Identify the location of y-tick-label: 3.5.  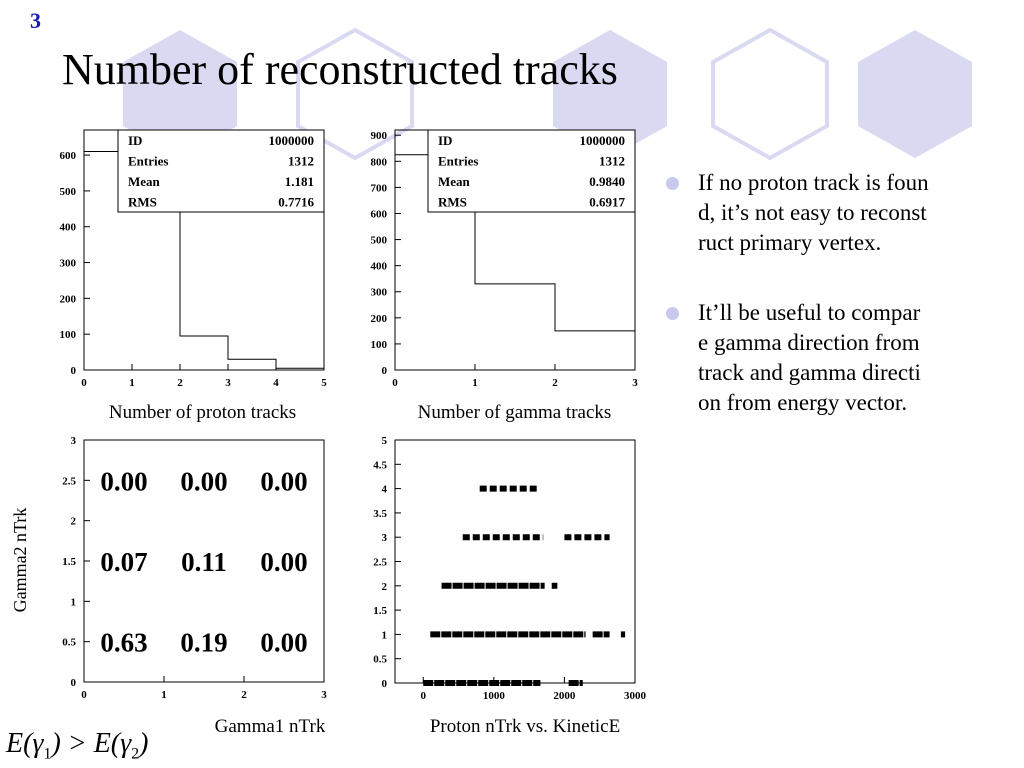
(380, 514).